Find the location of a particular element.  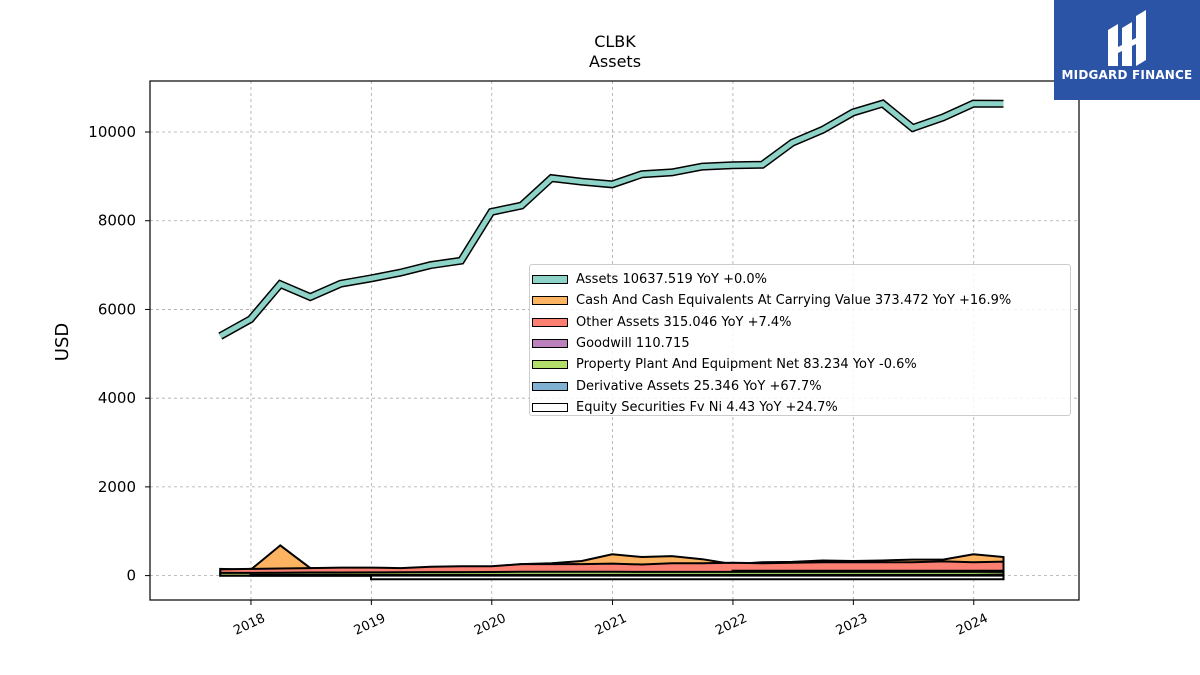

x-tick-label: 2021 is located at coordinates (611, 625).